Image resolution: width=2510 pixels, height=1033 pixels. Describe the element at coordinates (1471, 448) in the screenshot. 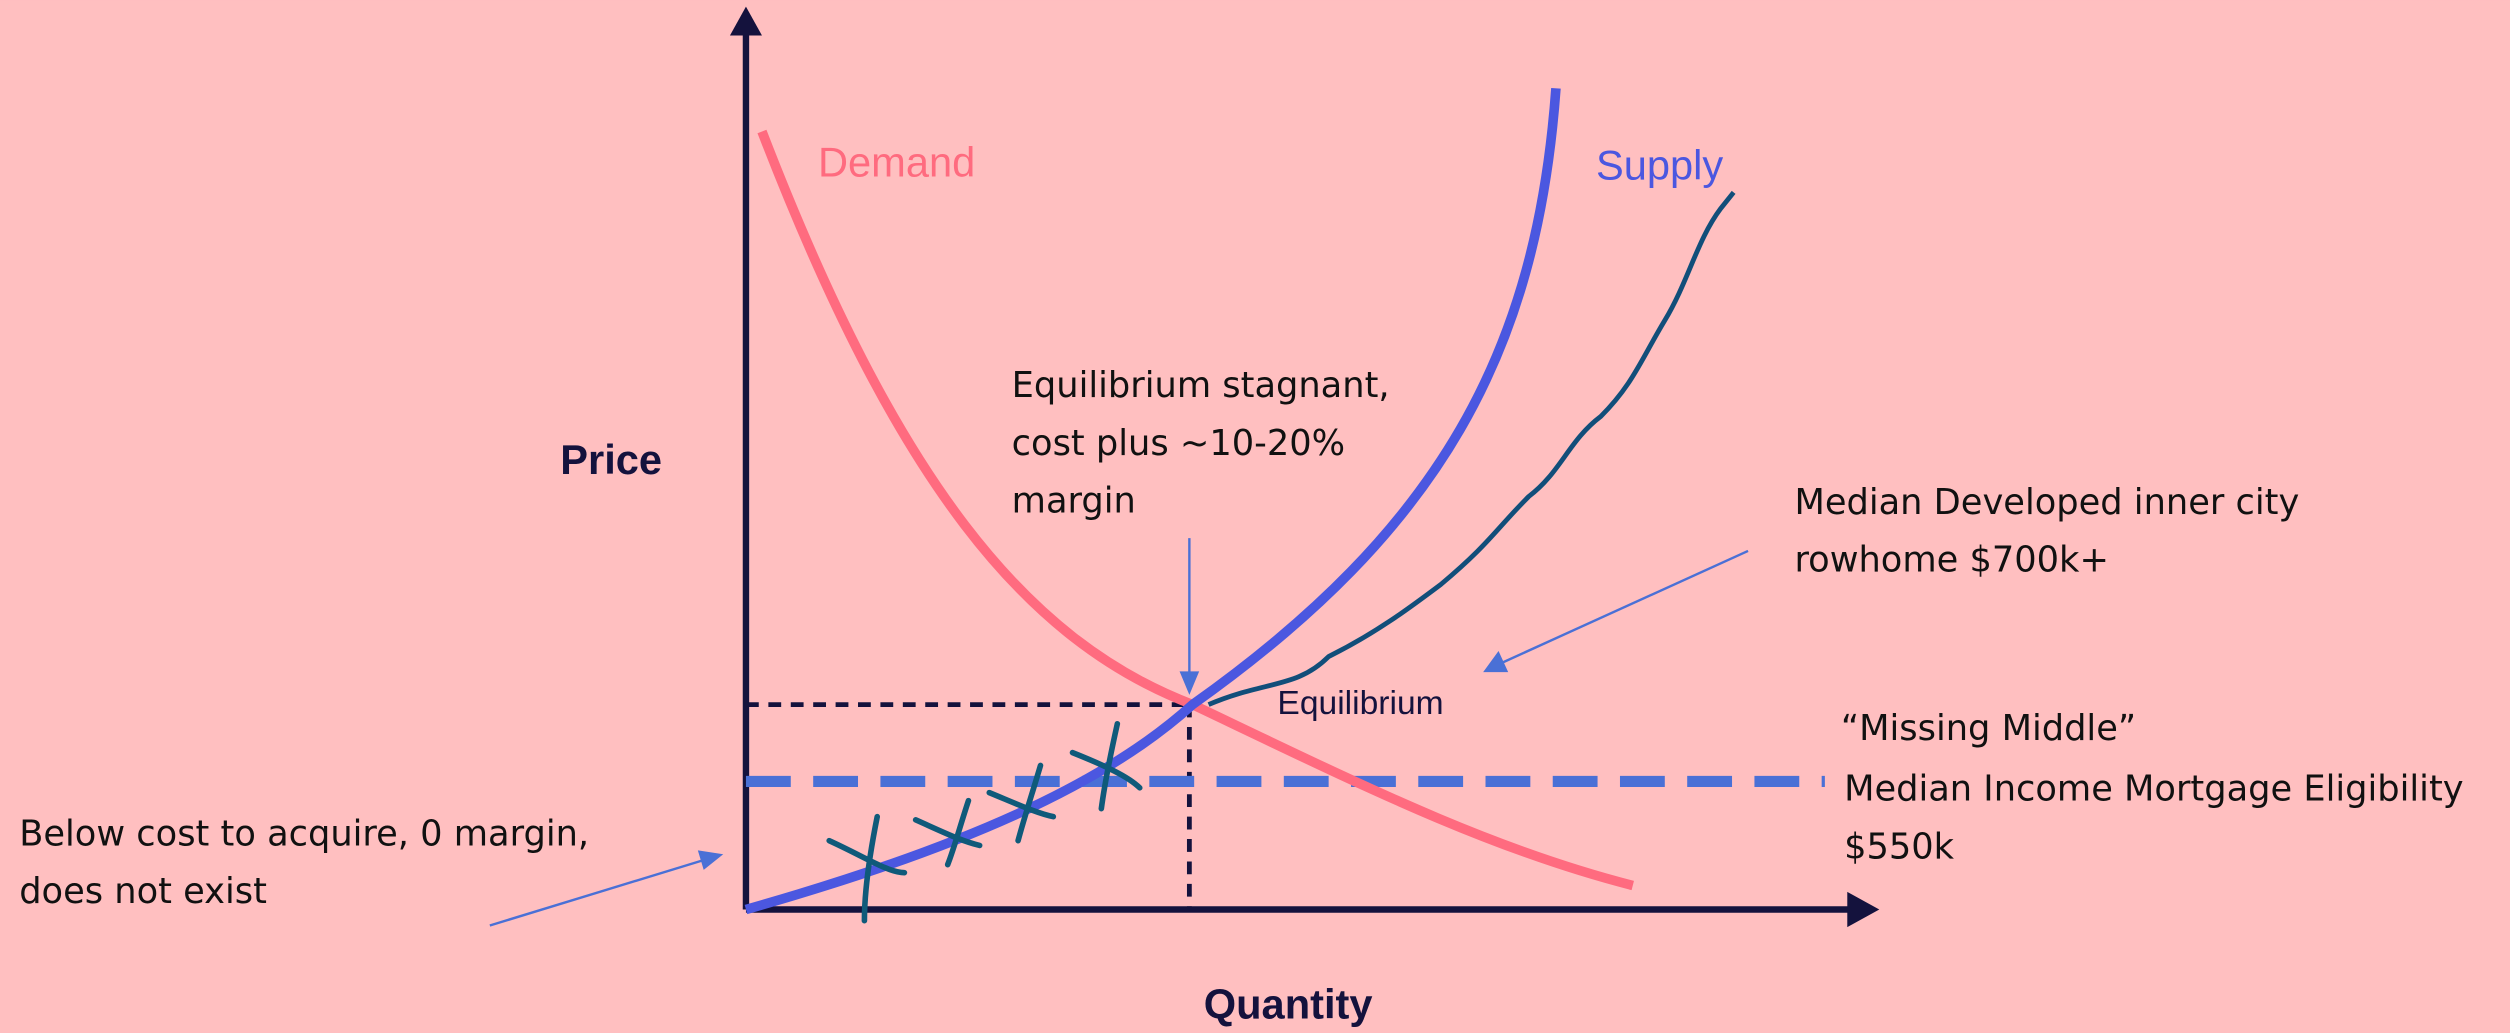

I see `hand-drawn-curve` at that location.